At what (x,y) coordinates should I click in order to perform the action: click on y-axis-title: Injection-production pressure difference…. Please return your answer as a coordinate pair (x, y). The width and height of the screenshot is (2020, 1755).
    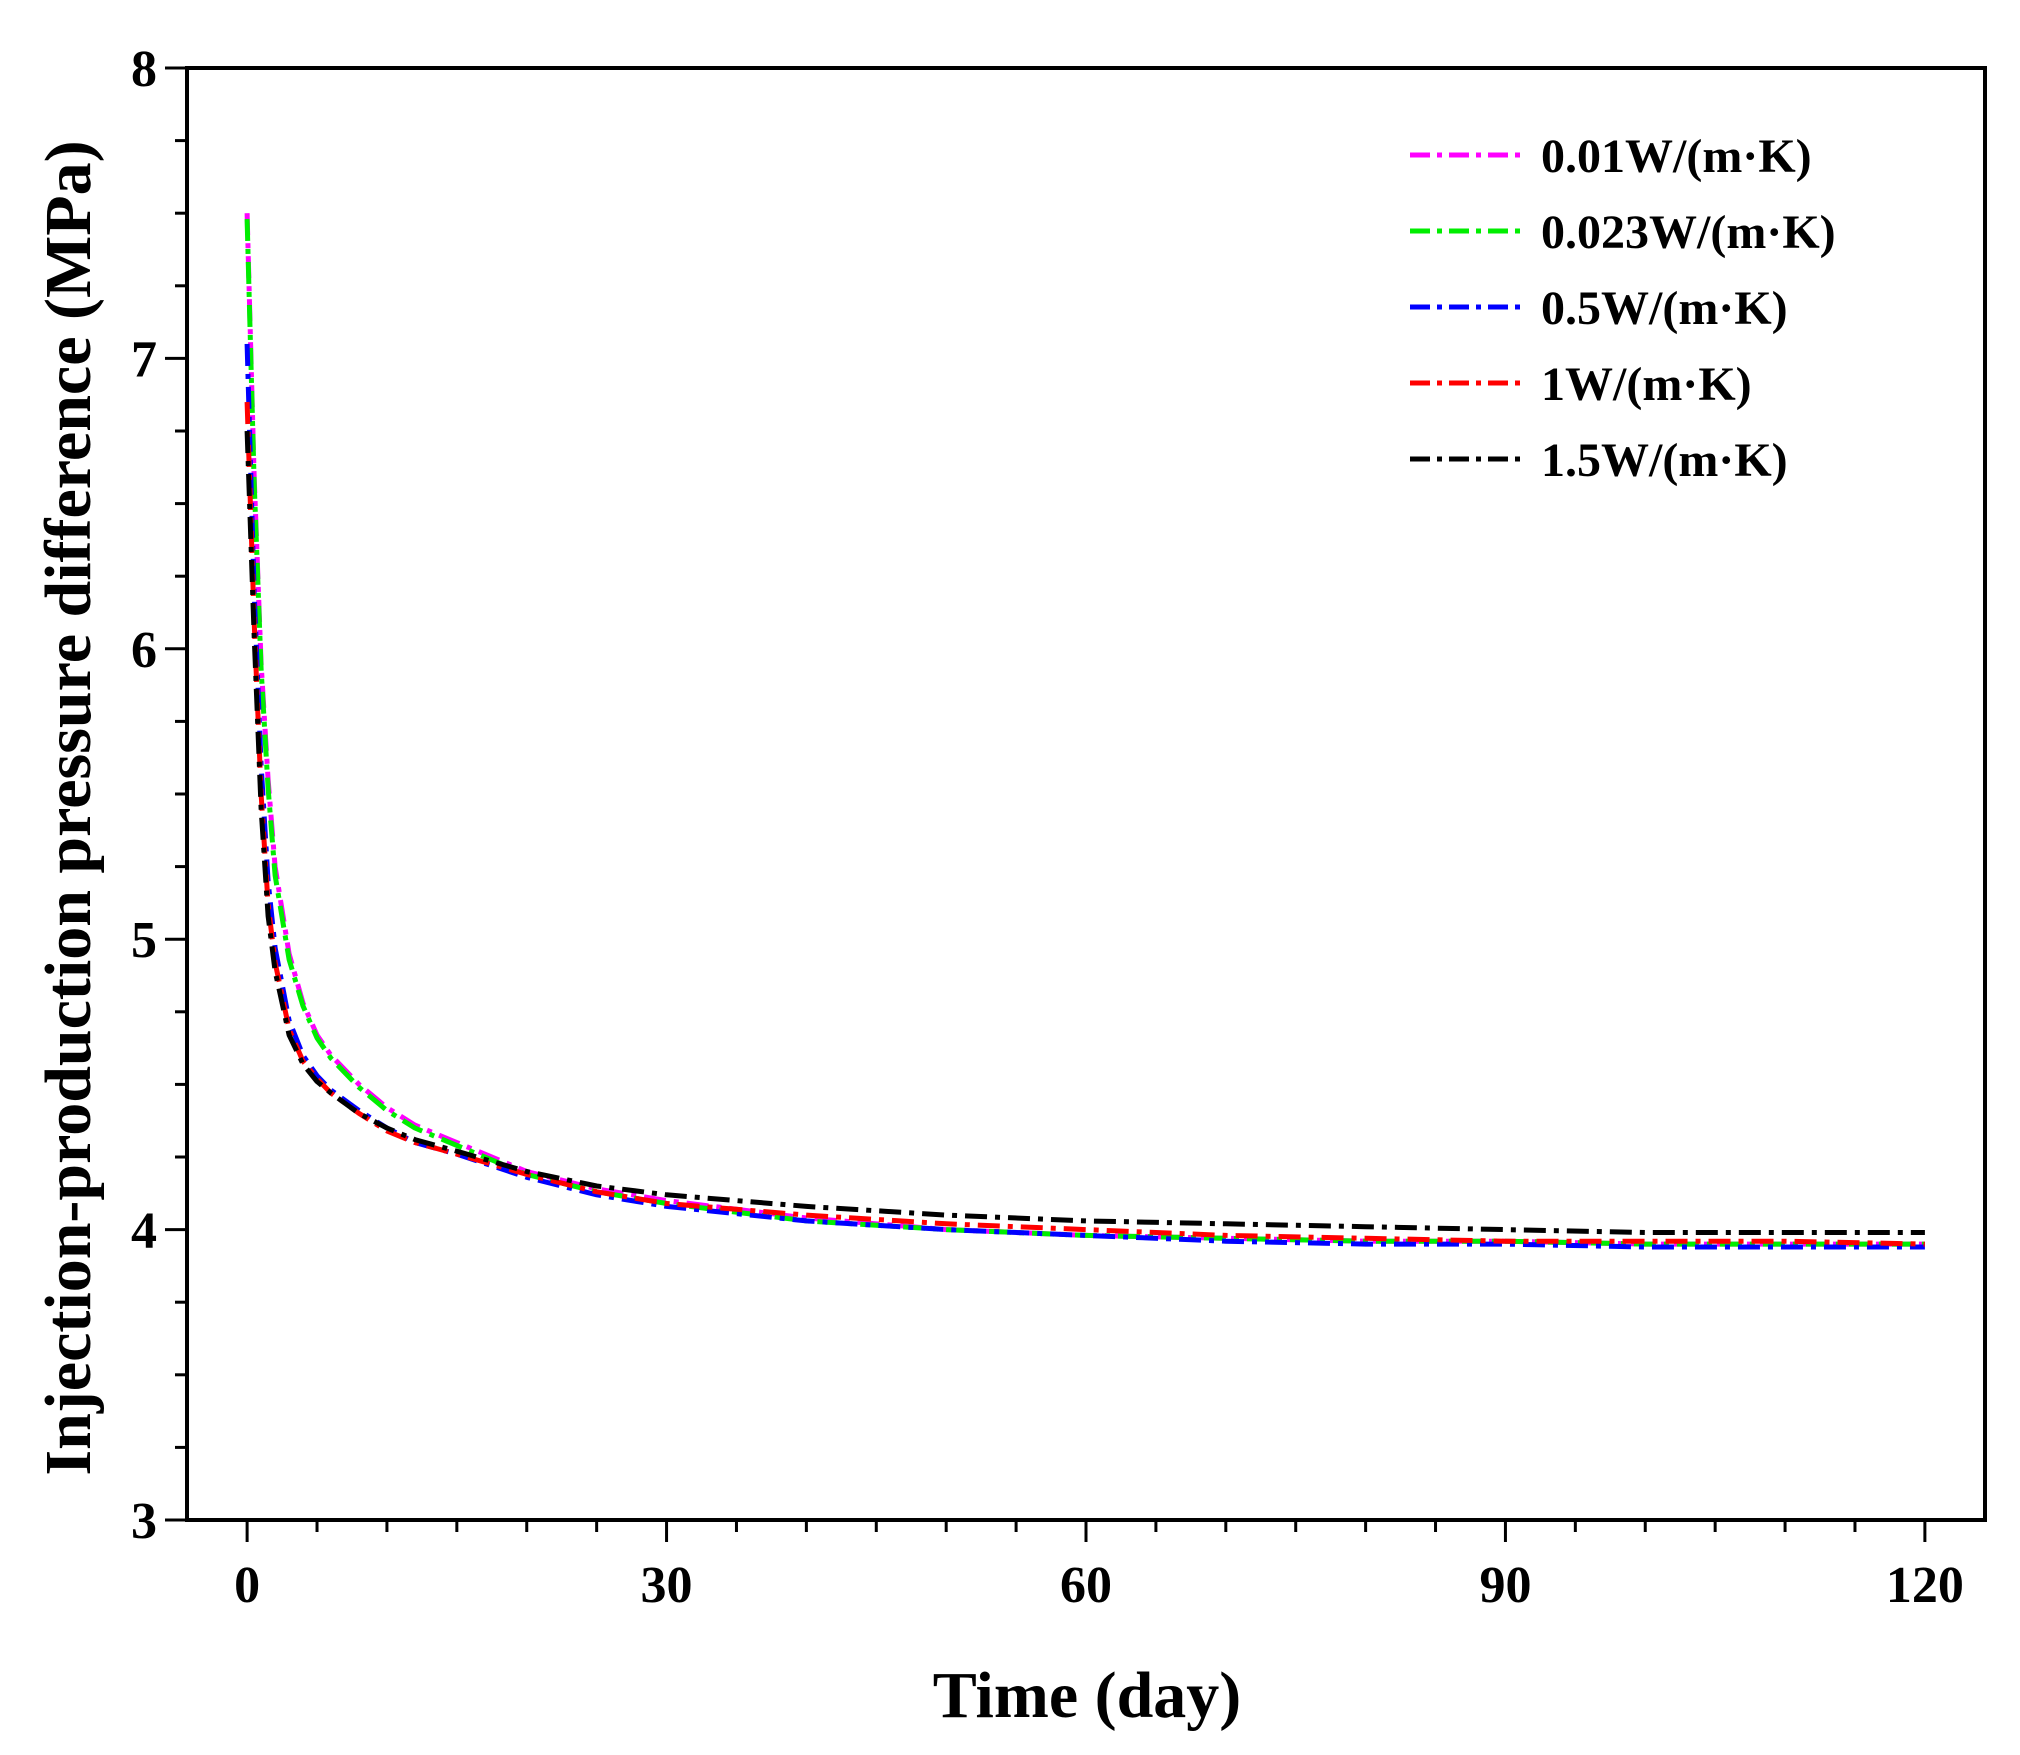
    Looking at the image, I should click on (68, 807).